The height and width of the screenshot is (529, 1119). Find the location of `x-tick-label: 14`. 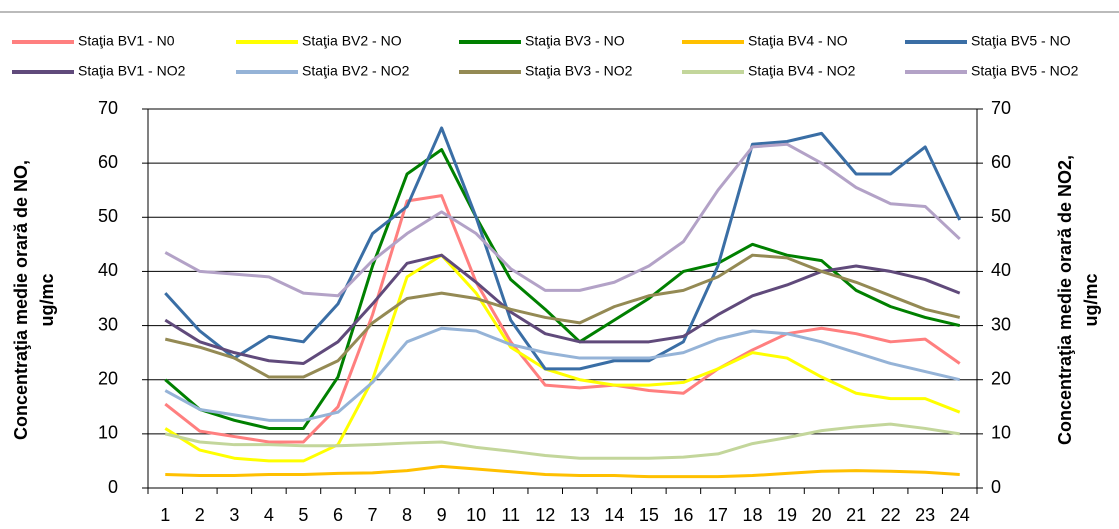

x-tick-label: 14 is located at coordinates (614, 515).